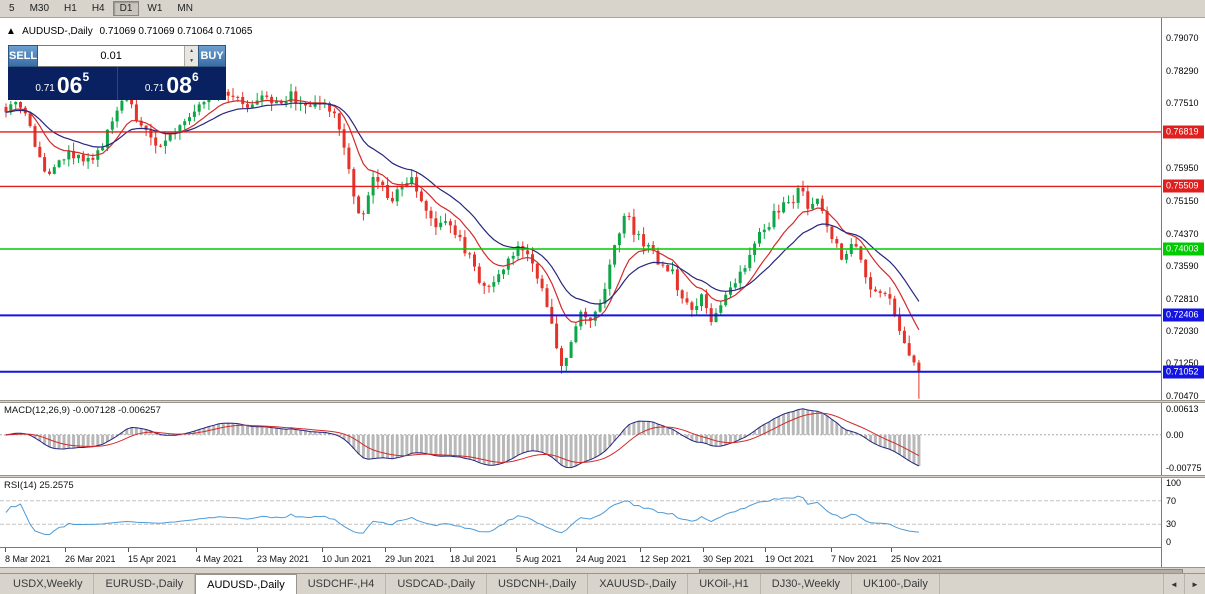 The image size is (1205, 594). Describe the element at coordinates (807, 584) in the screenshot. I see `chart-tab-dj30-weekly: DJ30-,Weekly` at that location.